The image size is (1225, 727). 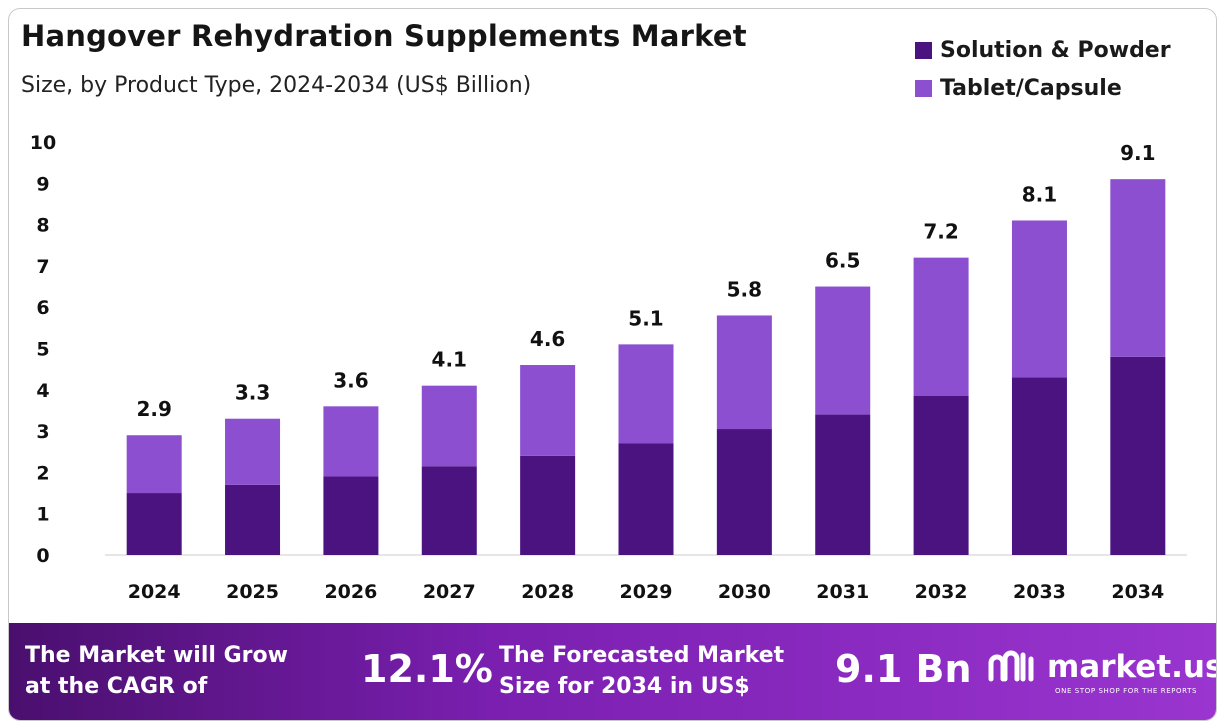 I want to click on y-tick-label: 3, so click(x=42, y=432).